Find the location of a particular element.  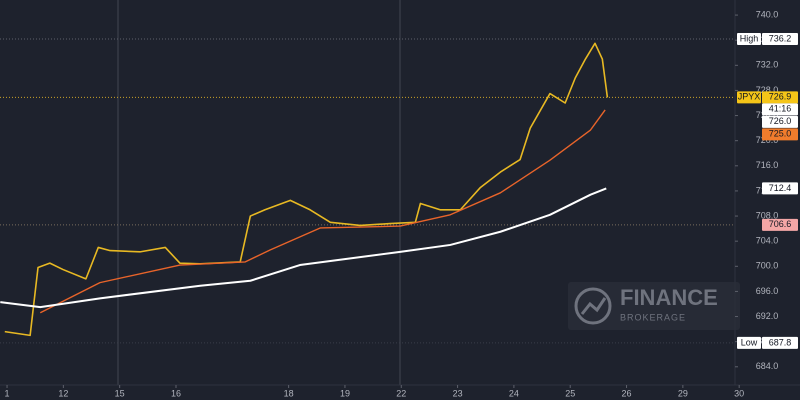

price-badge-value: 736.2 is located at coordinates (780, 38).